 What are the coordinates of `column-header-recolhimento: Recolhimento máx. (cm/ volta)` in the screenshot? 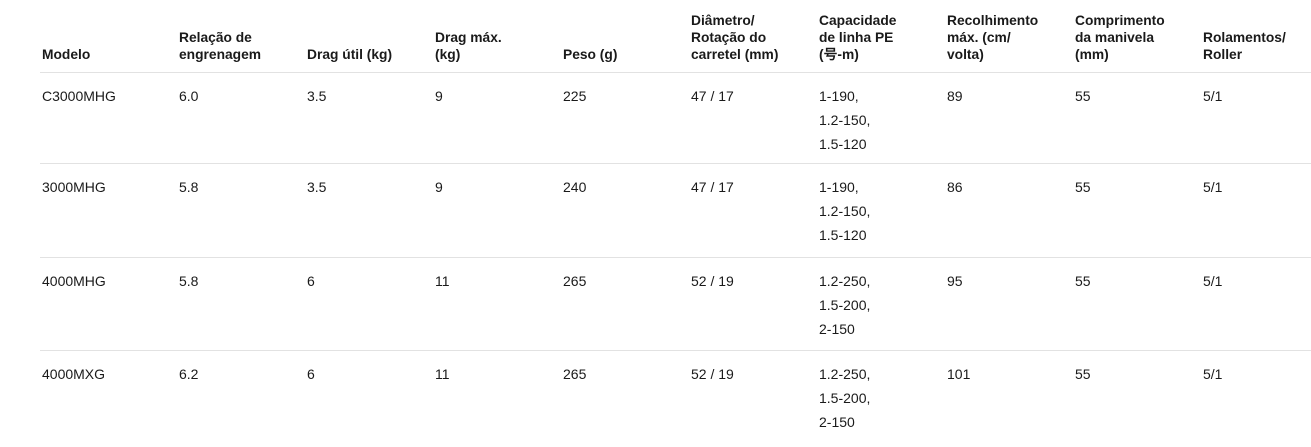 It's located at (1009, 36).